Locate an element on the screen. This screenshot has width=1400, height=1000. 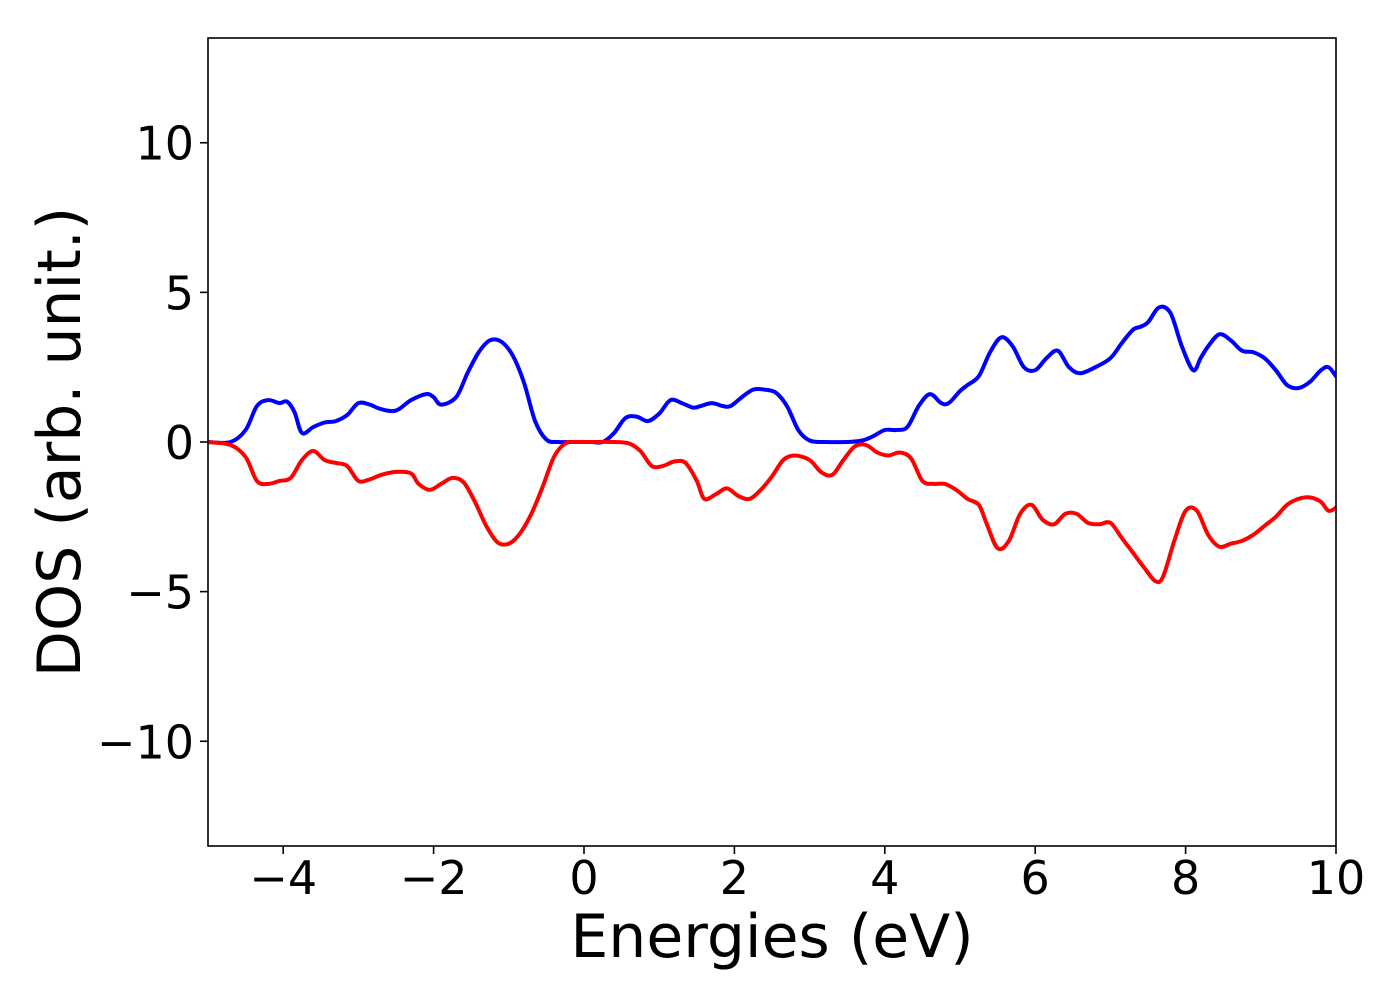
x-axis-ticks: −4 −2 0 2 4 6 8 10 is located at coordinates (807, 875).